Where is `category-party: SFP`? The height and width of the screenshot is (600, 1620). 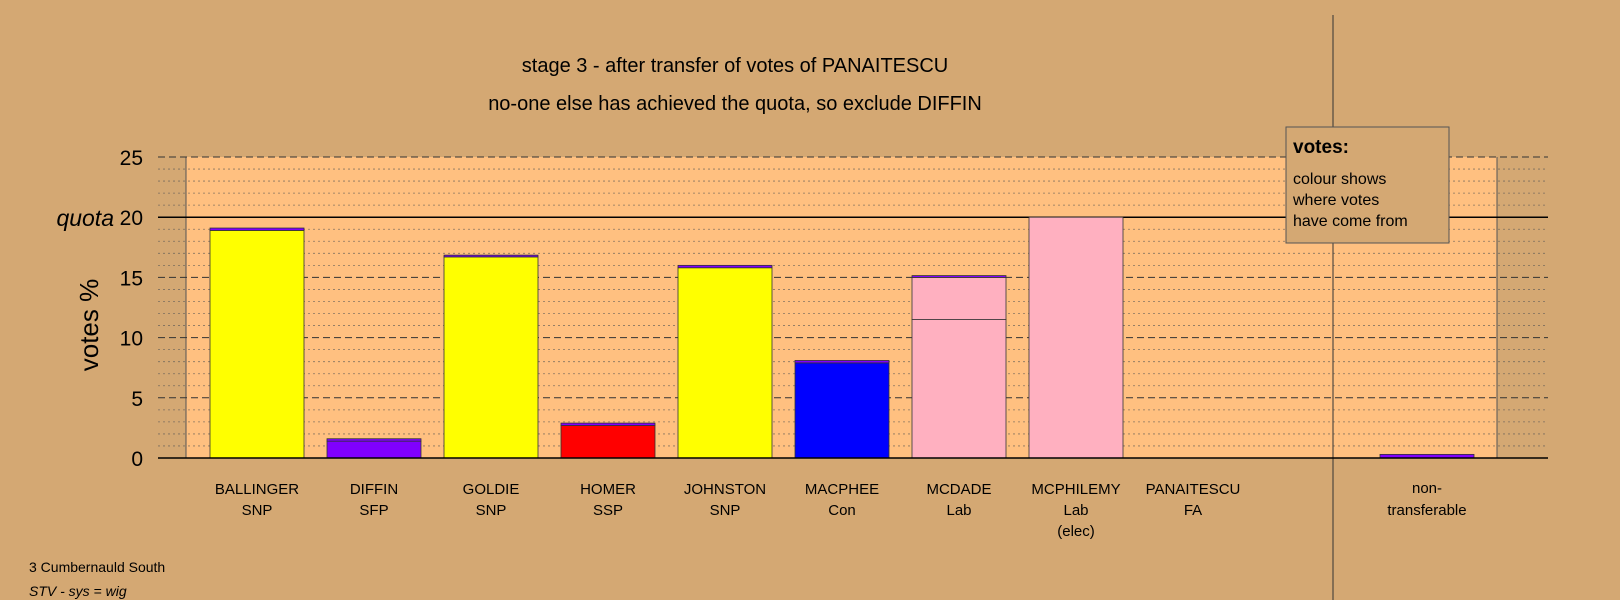 category-party: SFP is located at coordinates (373, 510).